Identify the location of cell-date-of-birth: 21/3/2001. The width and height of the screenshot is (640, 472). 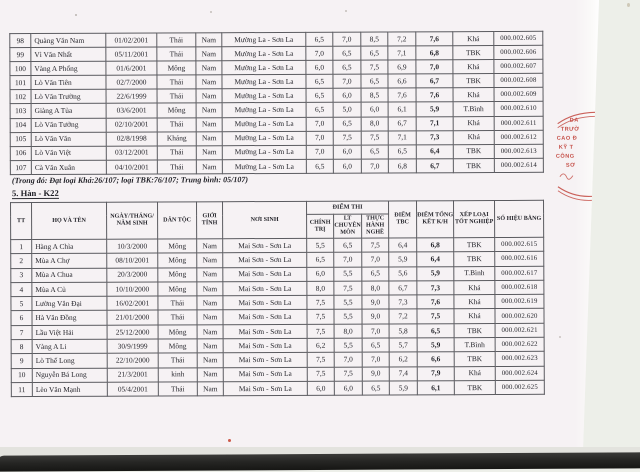
(133, 375).